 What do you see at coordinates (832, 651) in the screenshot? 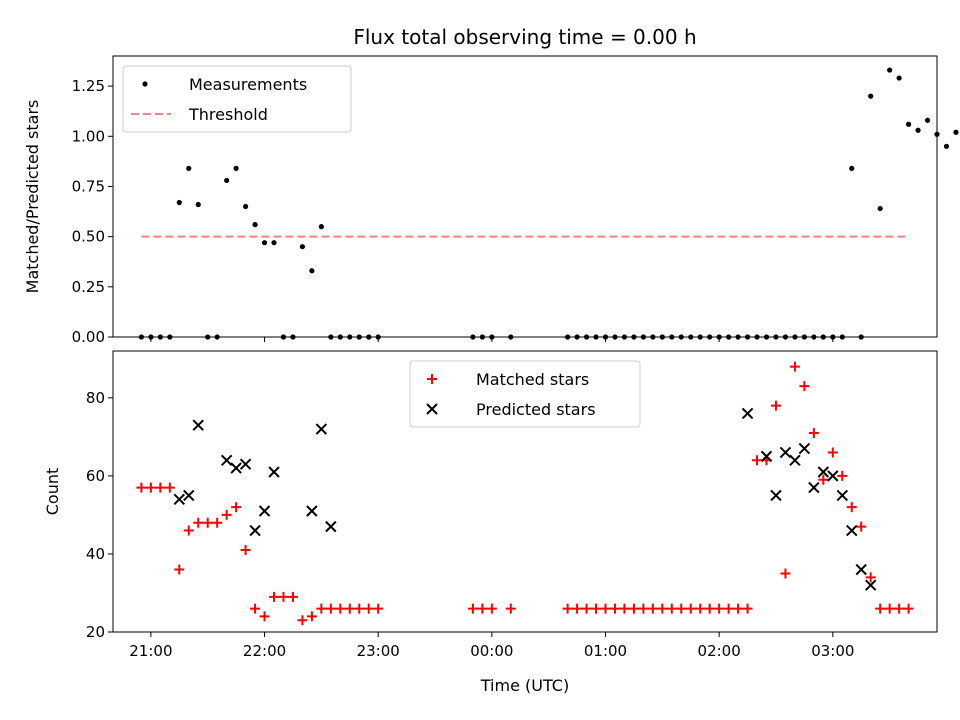
I see `x-tick-label: 03:00` at bounding box center [832, 651].